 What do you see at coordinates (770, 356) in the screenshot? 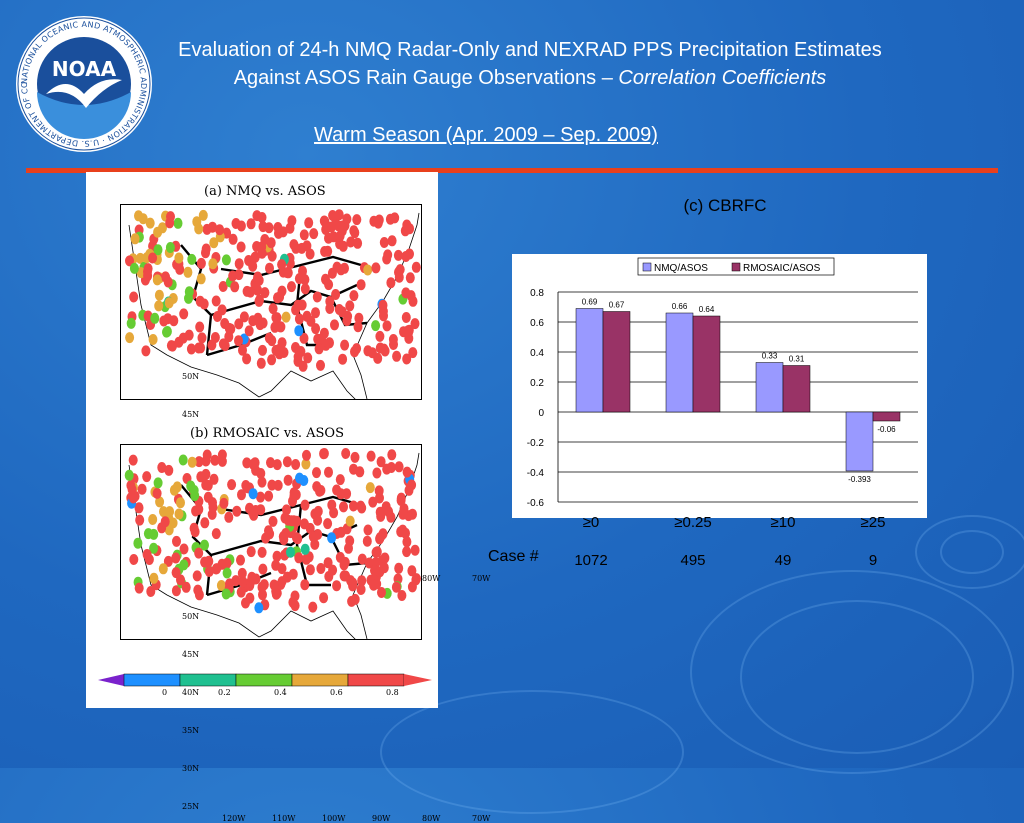
I see `data-label: 0.33` at bounding box center [770, 356].